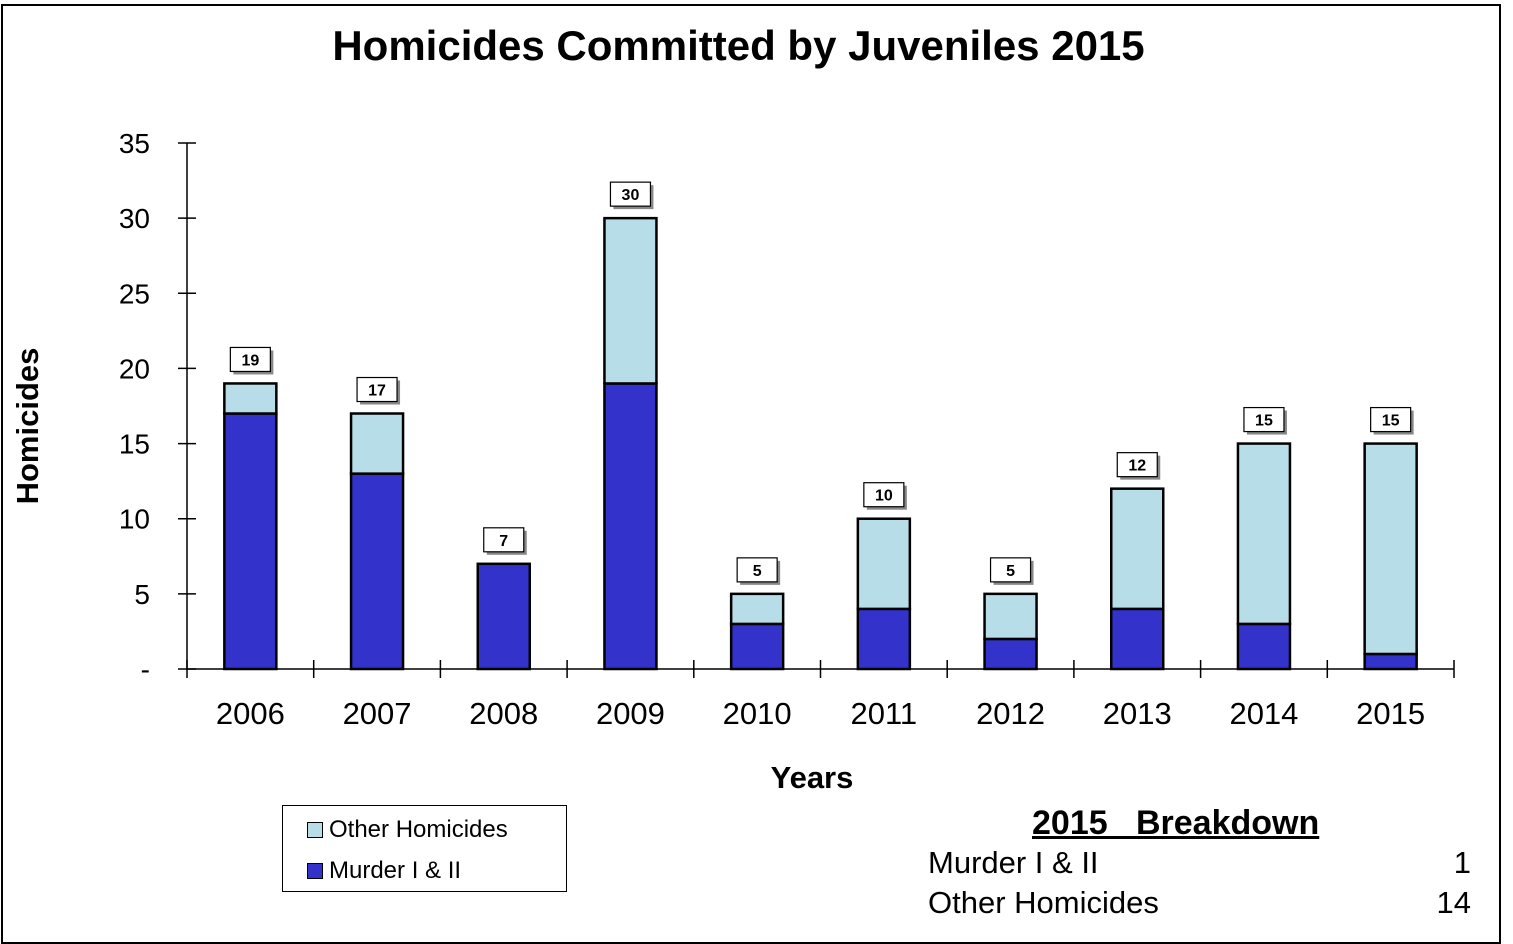  What do you see at coordinates (377, 713) in the screenshot?
I see `x-tick-label: 2007` at bounding box center [377, 713].